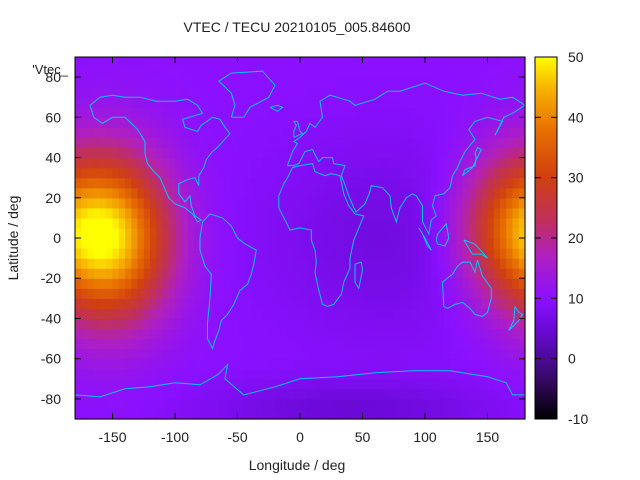  I want to click on y-tick-label: 60, so click(53, 117).